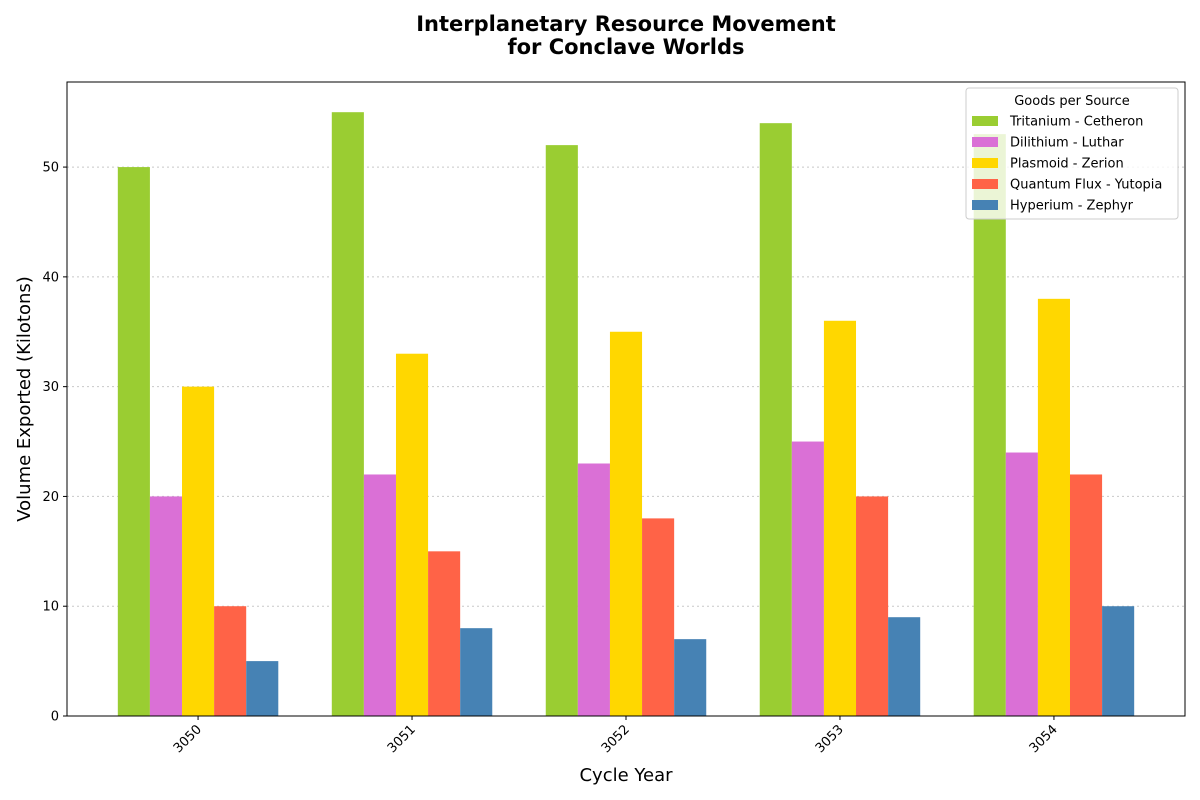 The width and height of the screenshot is (1200, 800). What do you see at coordinates (50, 607) in the screenshot?
I see `y-tick-label: 10` at bounding box center [50, 607].